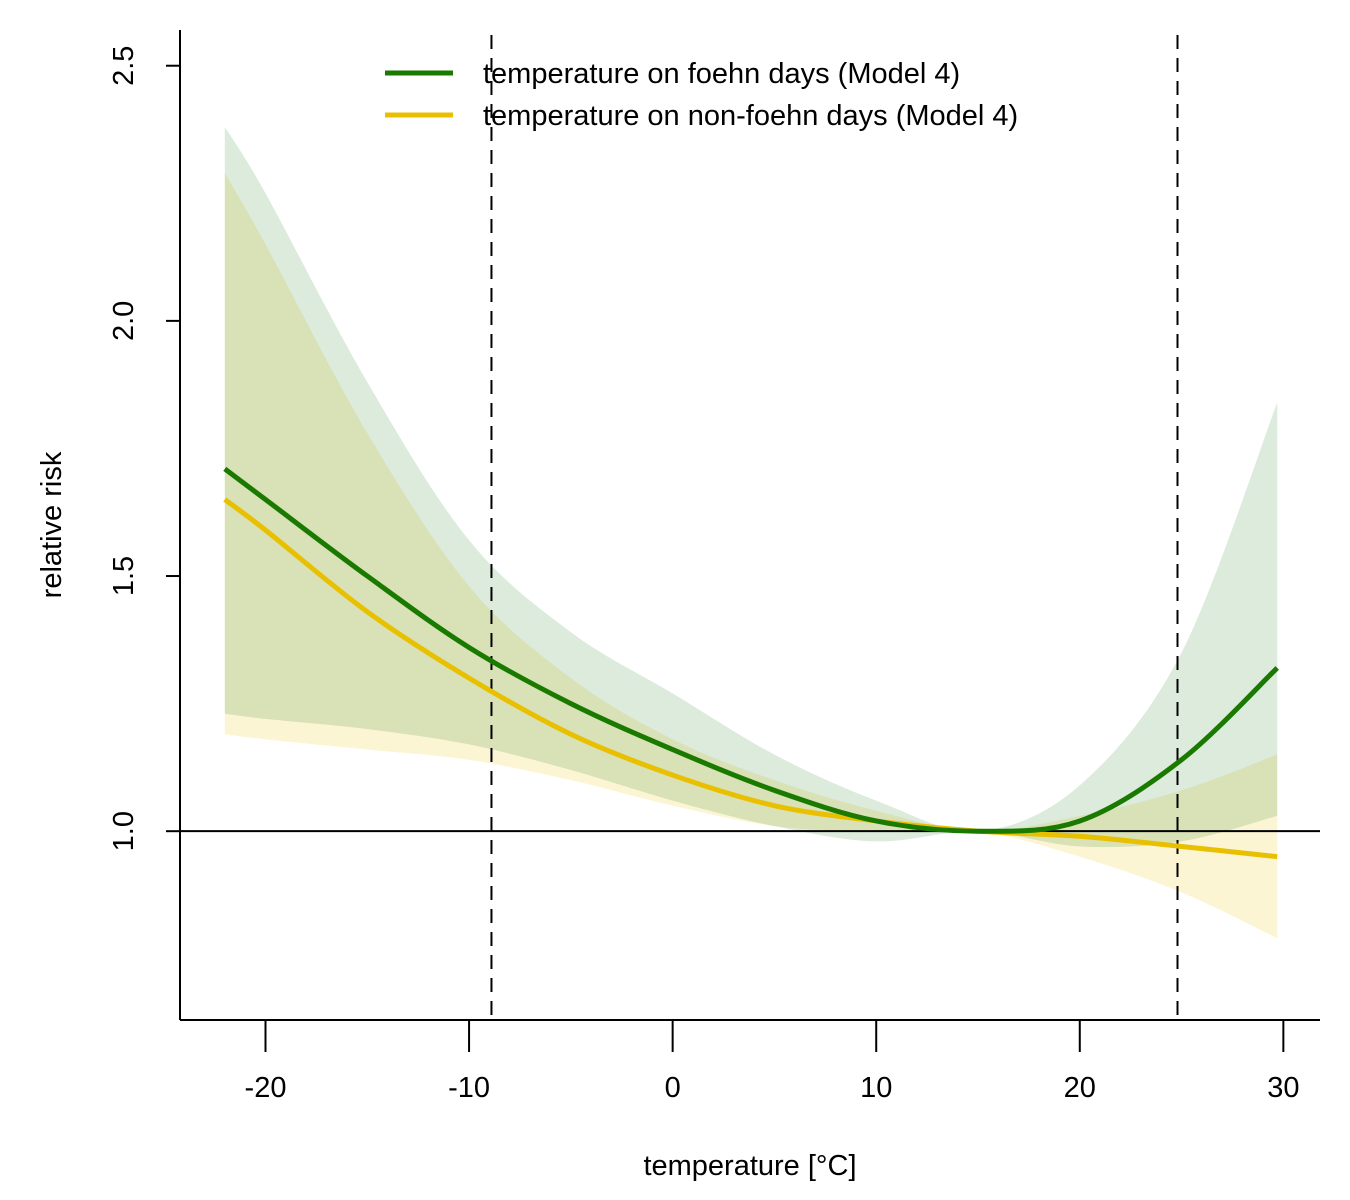 Image resolution: width=1350 pixels, height=1200 pixels. What do you see at coordinates (876, 1088) in the screenshot?
I see `x-tick-label-4: 10` at bounding box center [876, 1088].